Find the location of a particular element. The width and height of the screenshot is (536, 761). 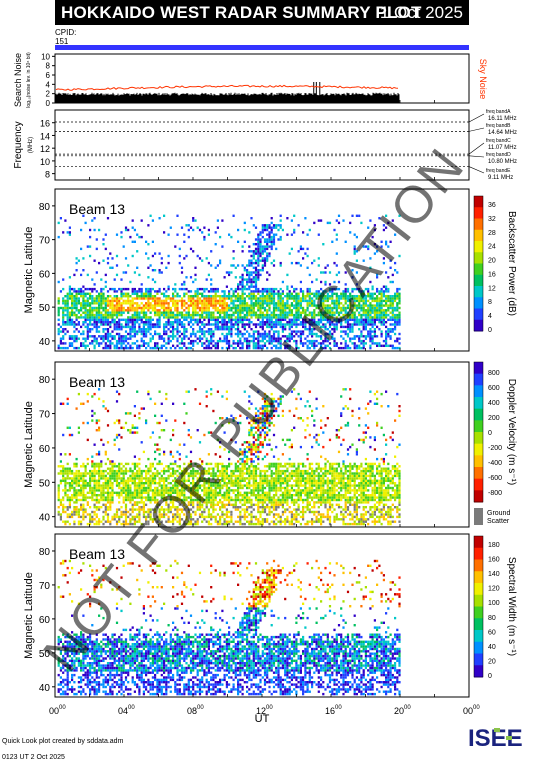

freq-ytick-label: 10 is located at coordinates (45, 162).